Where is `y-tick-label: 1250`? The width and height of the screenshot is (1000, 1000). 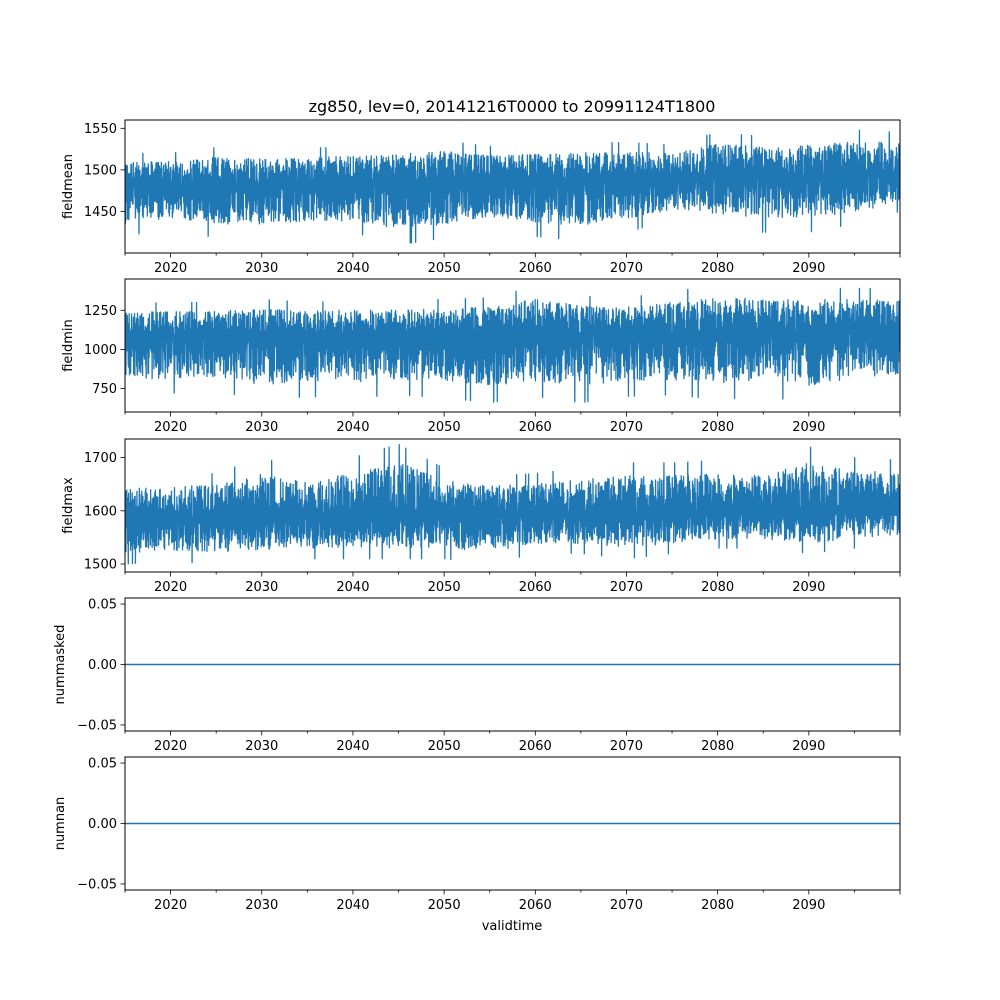
y-tick-label: 1250 is located at coordinates (100, 311).